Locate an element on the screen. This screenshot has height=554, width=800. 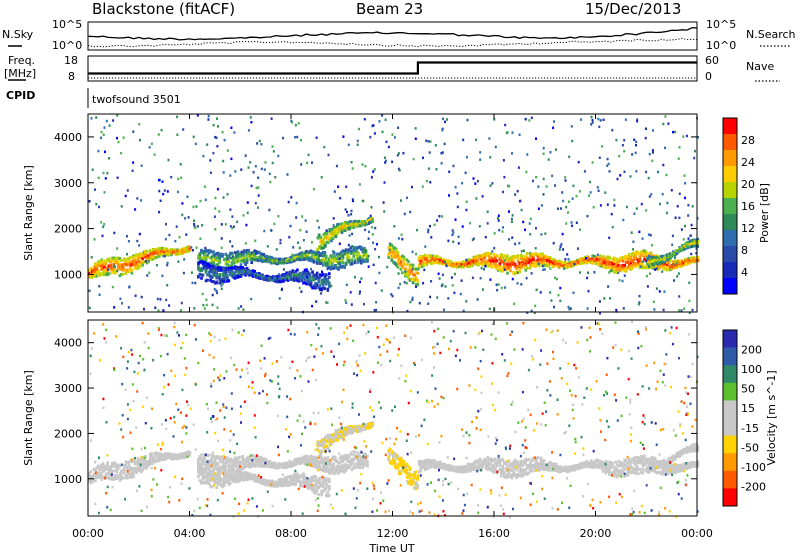
colorbar-tick-label: 16 is located at coordinates (748, 206).